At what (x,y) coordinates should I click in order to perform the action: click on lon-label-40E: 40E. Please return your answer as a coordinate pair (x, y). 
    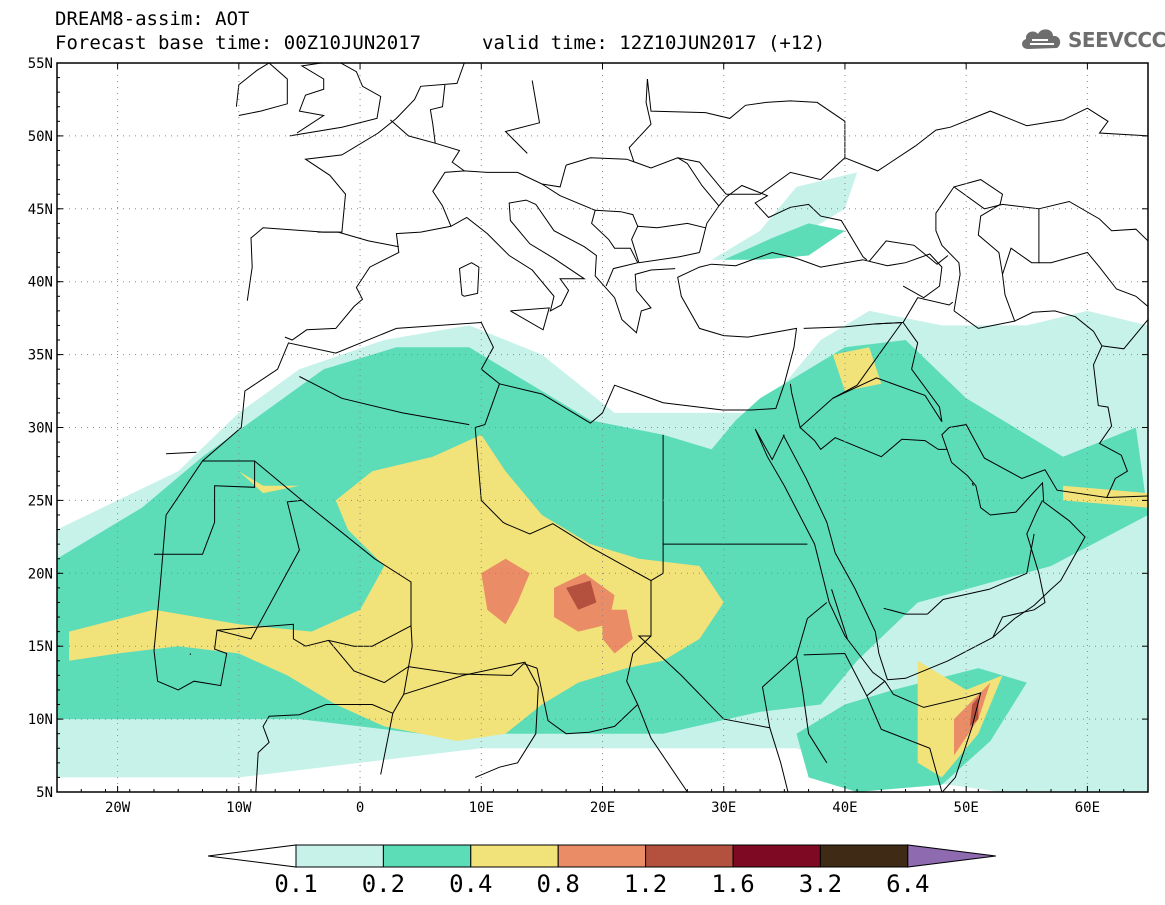
    Looking at the image, I should click on (844, 808).